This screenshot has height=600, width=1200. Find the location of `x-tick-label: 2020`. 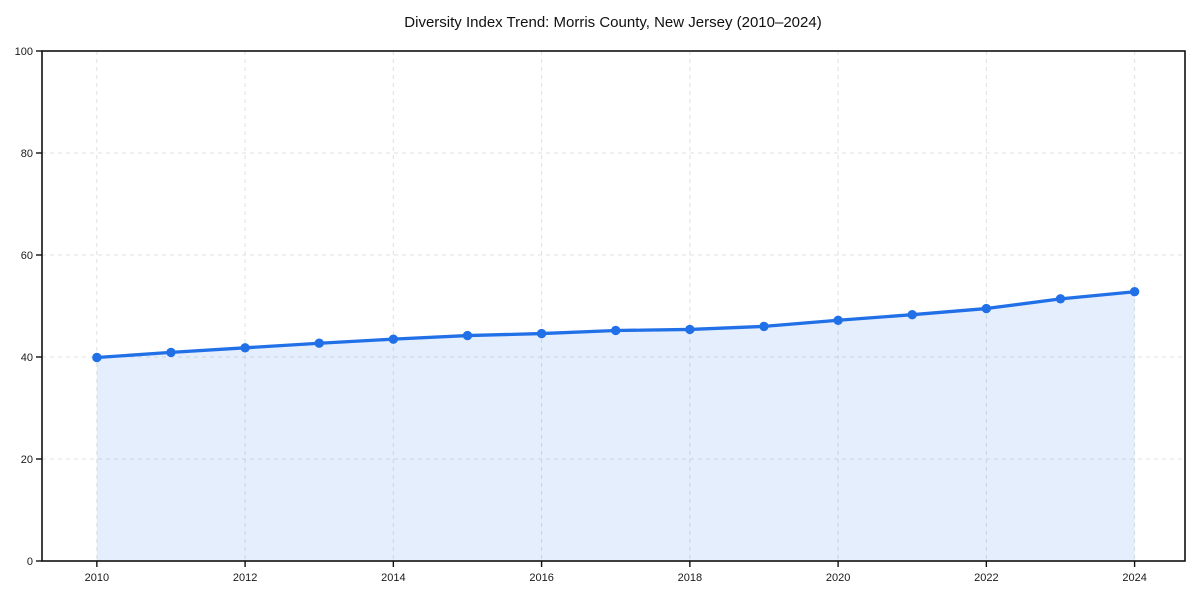

x-tick-label: 2020 is located at coordinates (838, 578).